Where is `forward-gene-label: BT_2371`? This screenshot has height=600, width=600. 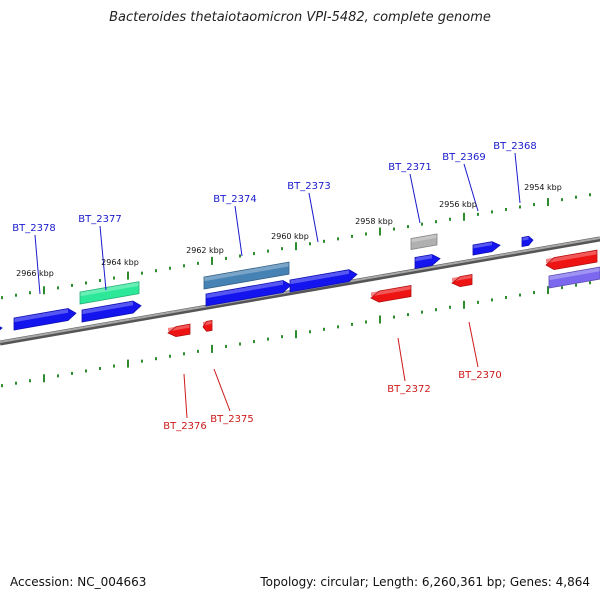
forward-gene-label: BT_2371 is located at coordinates (409, 167).